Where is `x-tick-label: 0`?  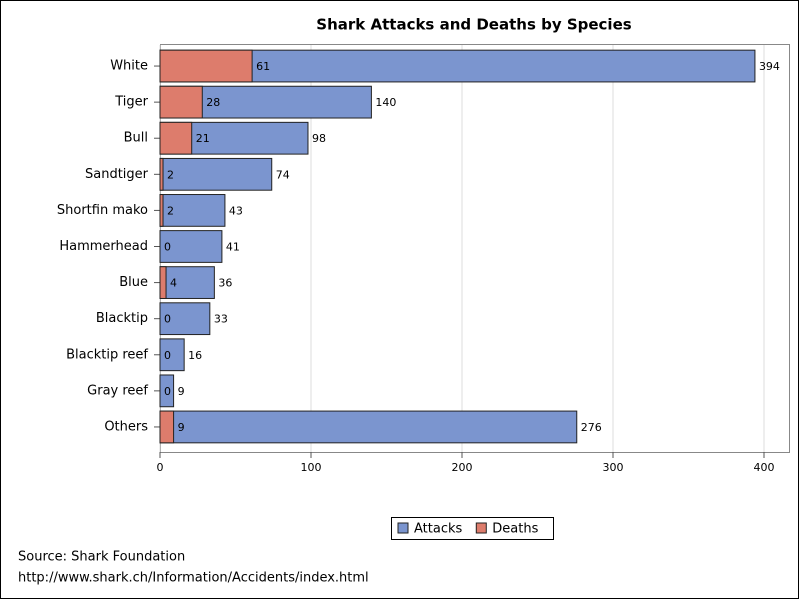
x-tick-label: 0 is located at coordinates (160, 467).